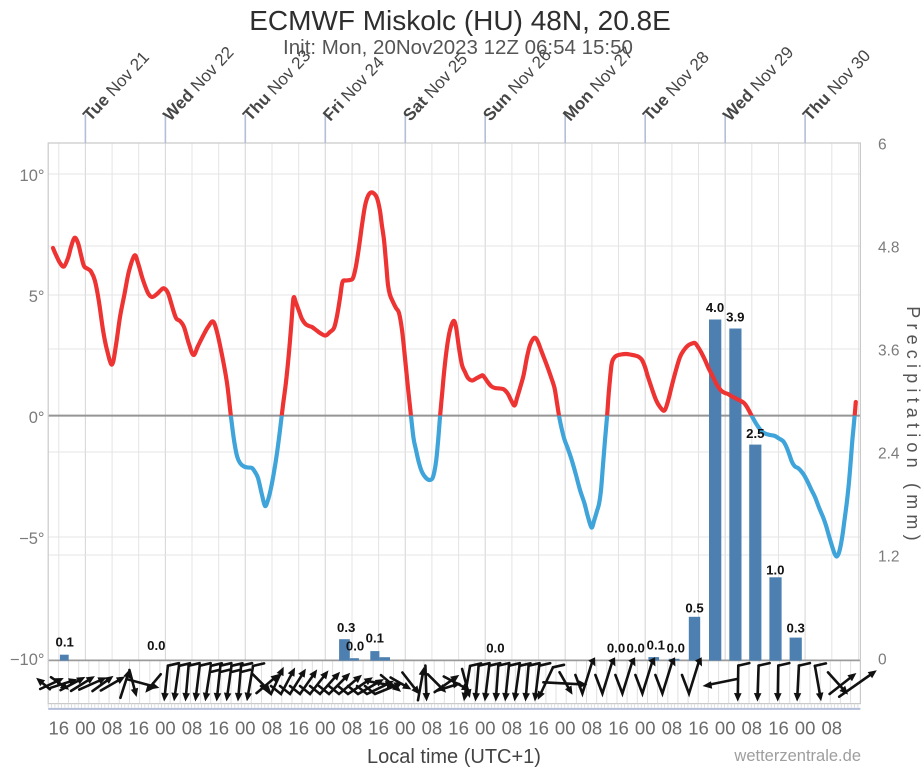 The width and height of the screenshot is (921, 773). I want to click on svg-text: 3.9, so click(735, 317).